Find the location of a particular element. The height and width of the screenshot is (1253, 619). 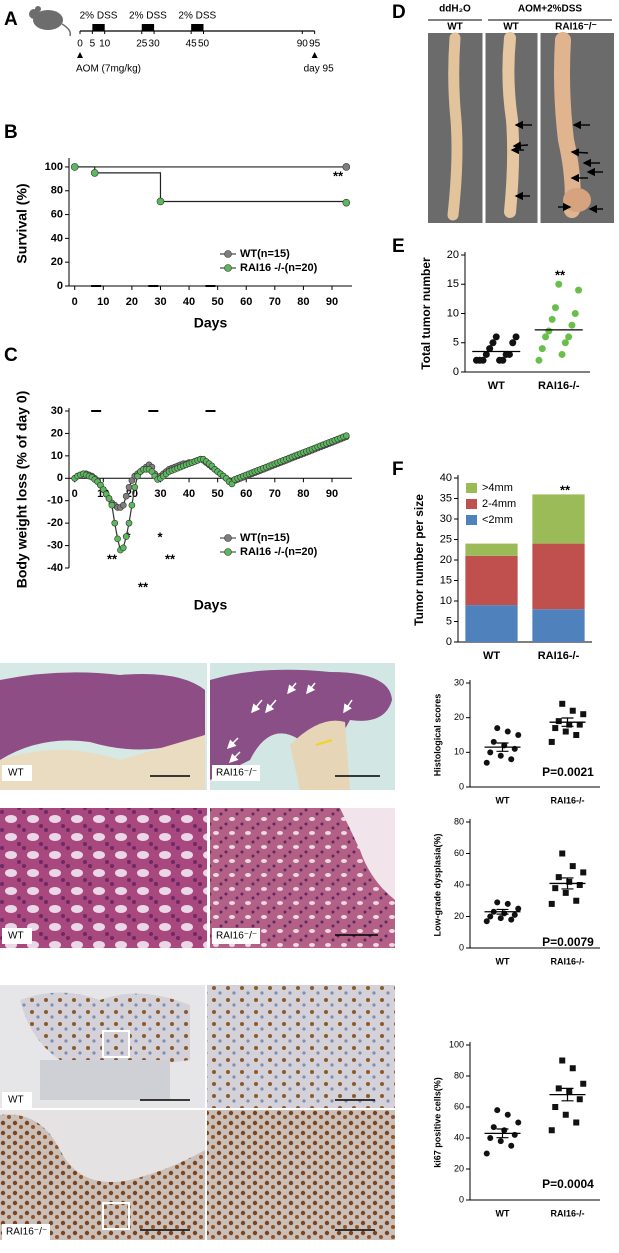

histology-g is located at coordinates (197, 726).